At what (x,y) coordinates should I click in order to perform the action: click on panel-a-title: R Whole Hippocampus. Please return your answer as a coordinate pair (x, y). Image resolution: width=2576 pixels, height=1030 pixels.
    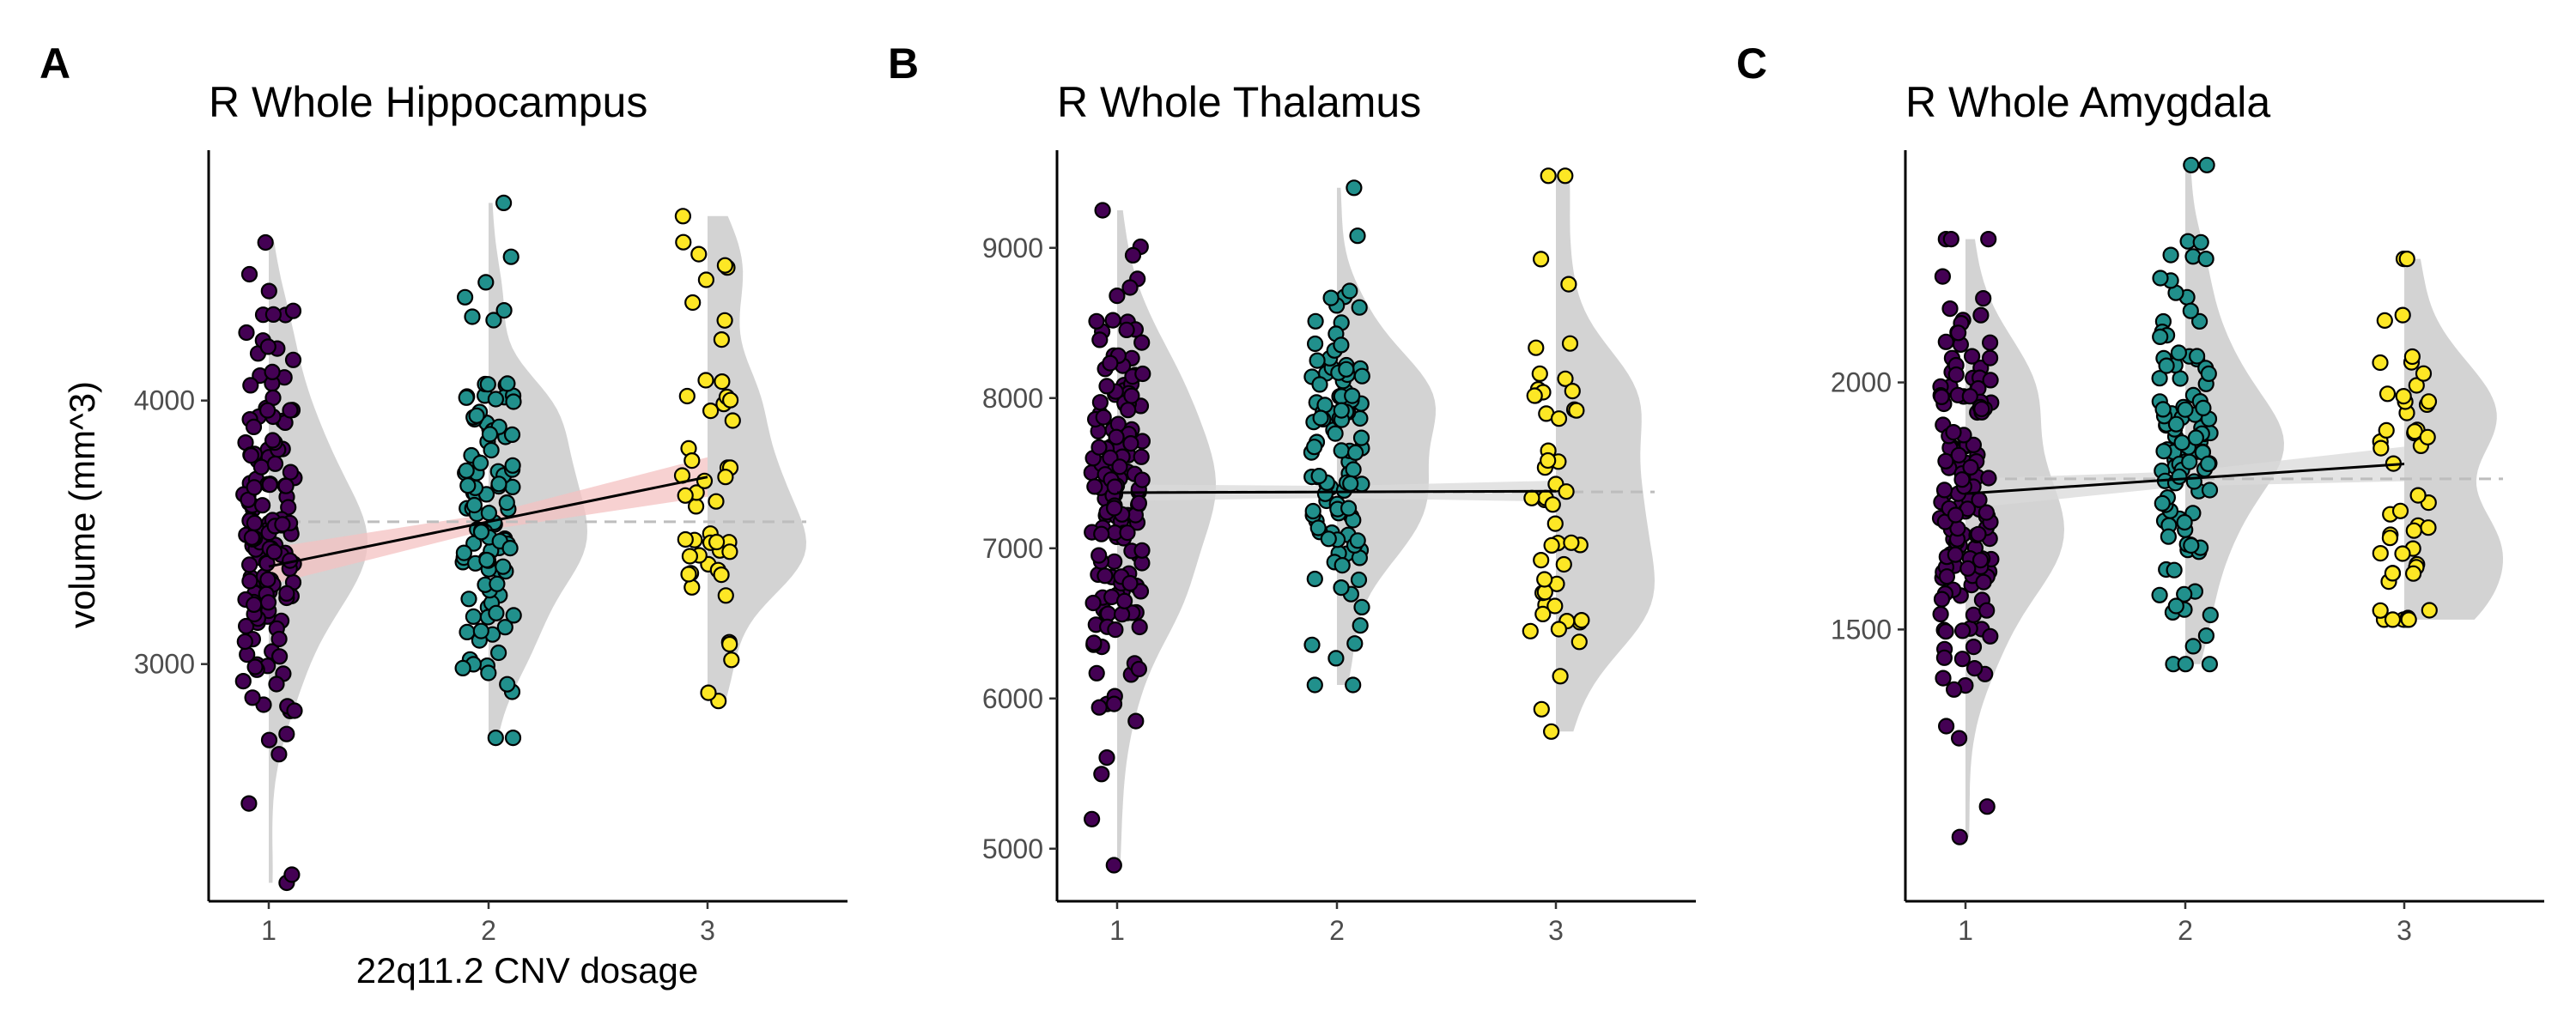
    Looking at the image, I should click on (428, 102).